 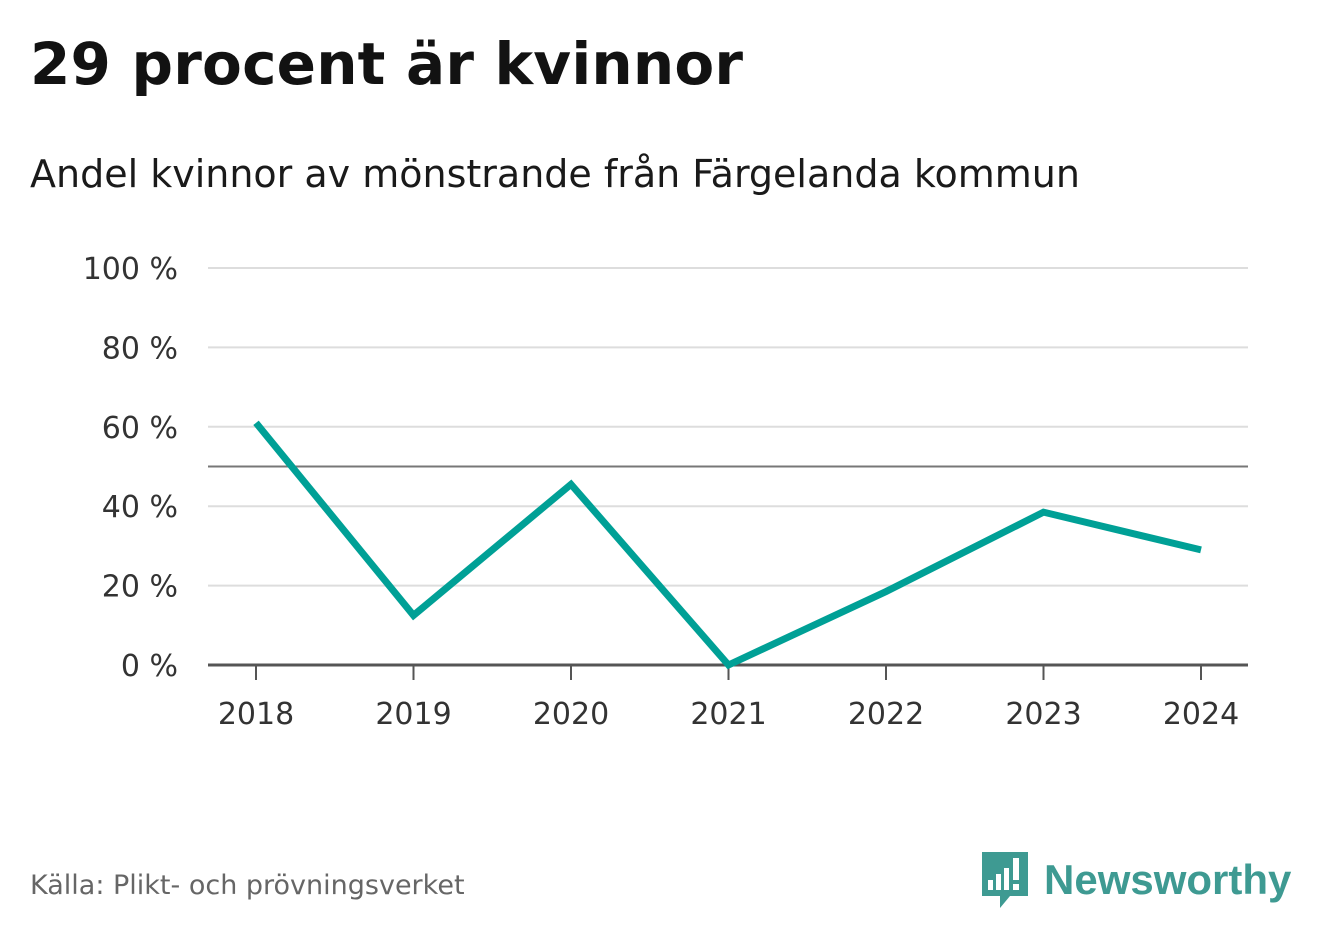 I want to click on x-tick-label-2019: 2019, so click(x=413, y=714).